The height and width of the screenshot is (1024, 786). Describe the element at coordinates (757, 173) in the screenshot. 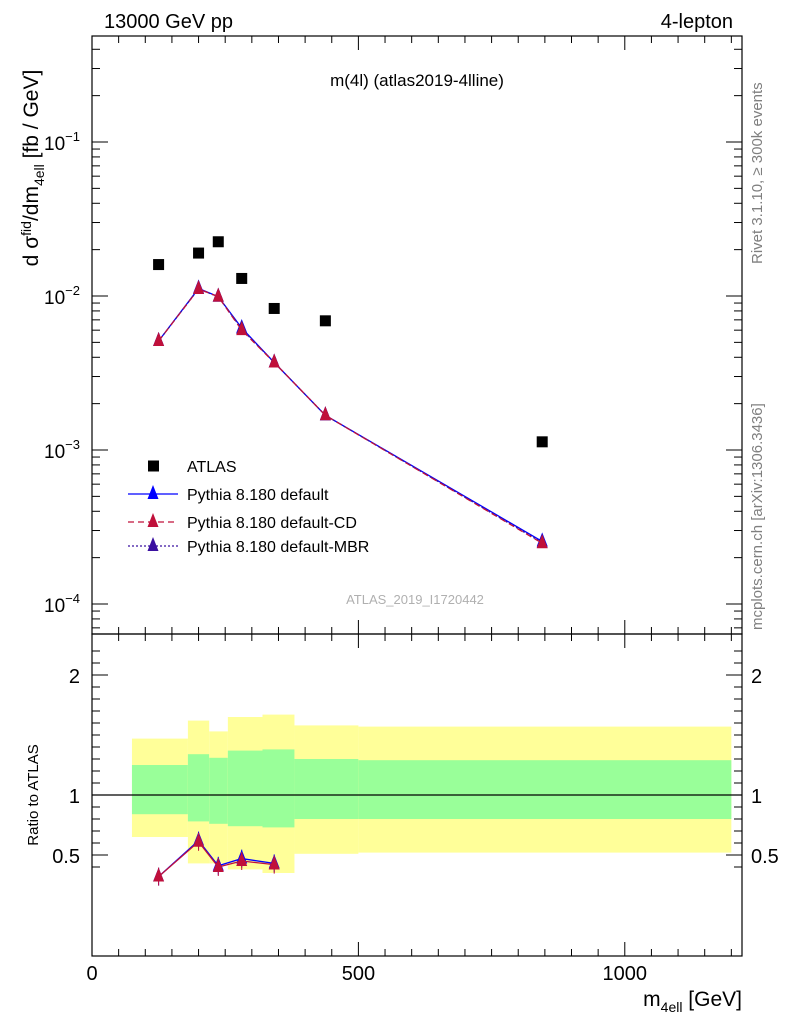

I see `rivet-version-label: Rivet 3.1.10, ≥ 300k events` at that location.